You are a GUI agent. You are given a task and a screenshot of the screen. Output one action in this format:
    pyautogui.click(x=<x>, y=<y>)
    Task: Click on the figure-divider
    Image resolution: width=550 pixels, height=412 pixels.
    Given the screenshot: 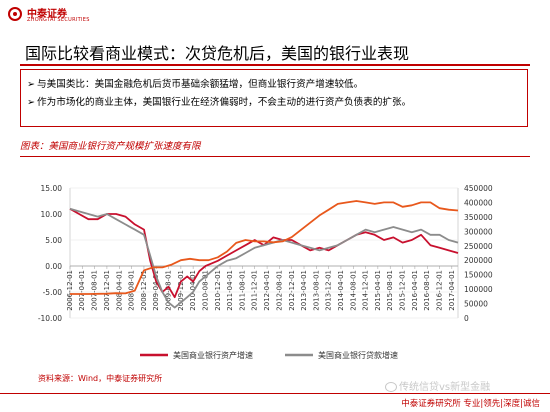 What is the action you would take?
    pyautogui.click(x=275, y=156)
    